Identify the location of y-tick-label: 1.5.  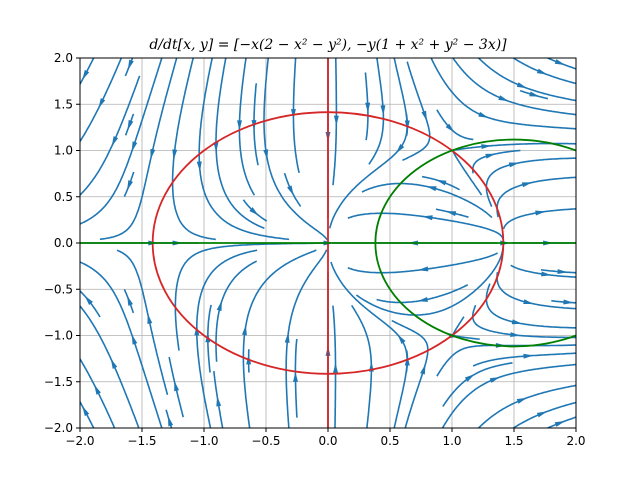
(63, 104).